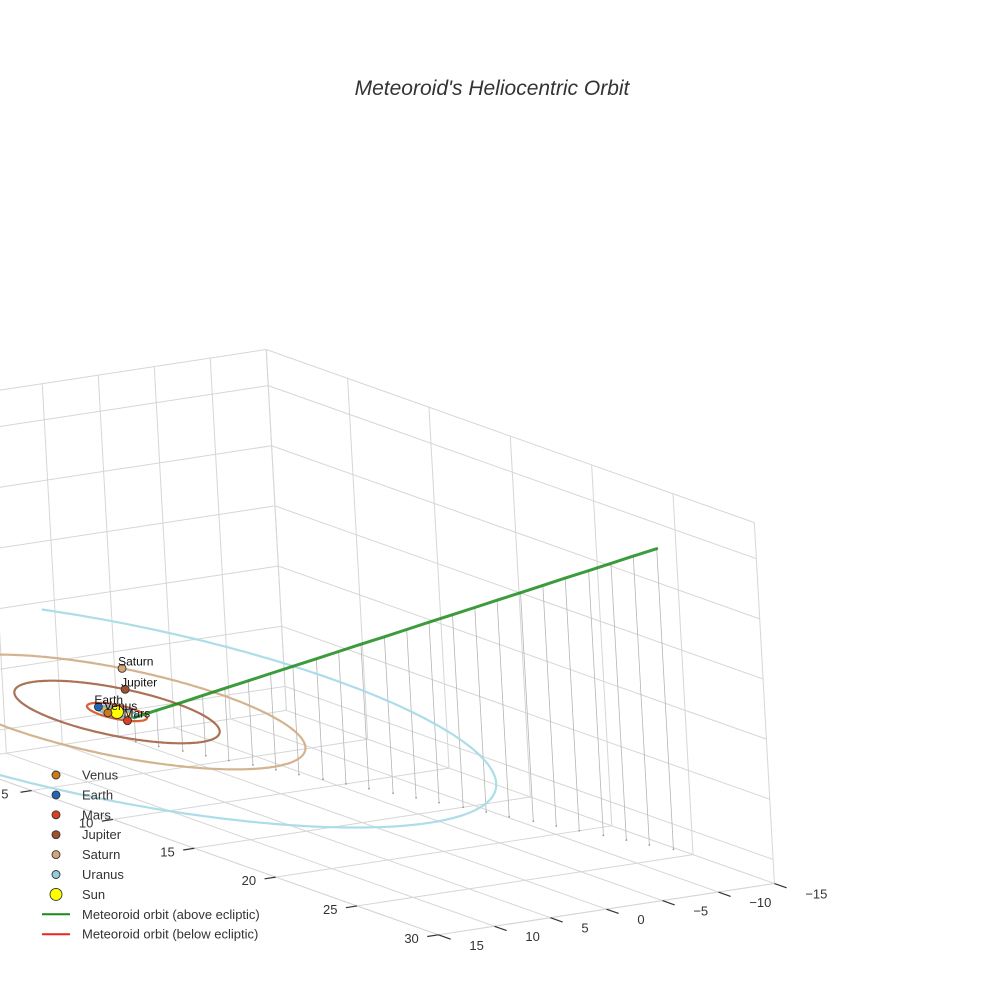  What do you see at coordinates (249, 880) in the screenshot?
I see `x-tick-label: 20` at bounding box center [249, 880].